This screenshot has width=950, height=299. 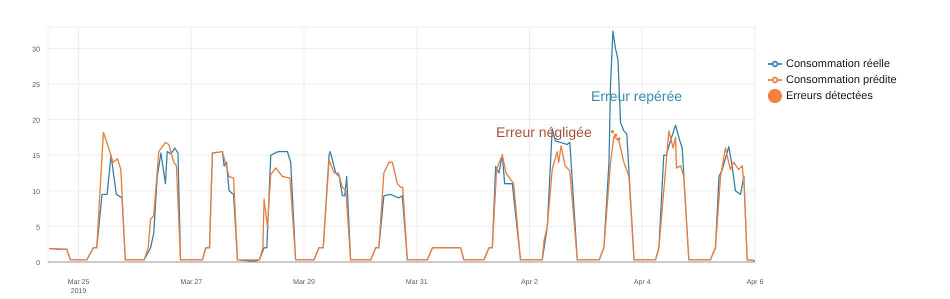 I want to click on legend-label: Consommation réelle, so click(x=838, y=64).